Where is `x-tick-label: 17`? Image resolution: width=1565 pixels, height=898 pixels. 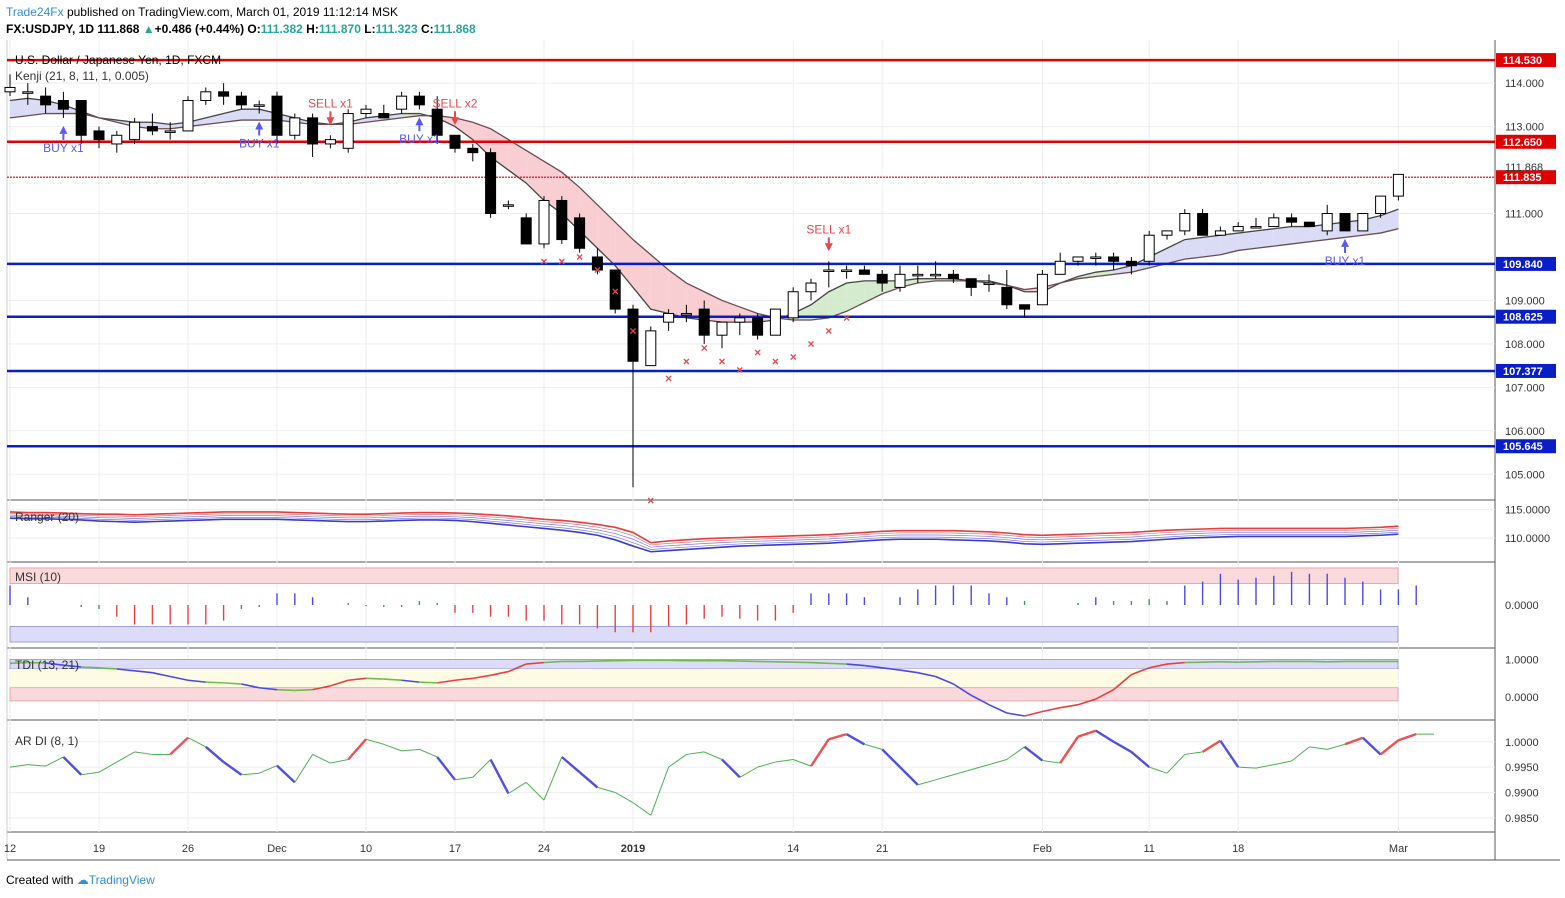 x-tick-label: 17 is located at coordinates (455, 849).